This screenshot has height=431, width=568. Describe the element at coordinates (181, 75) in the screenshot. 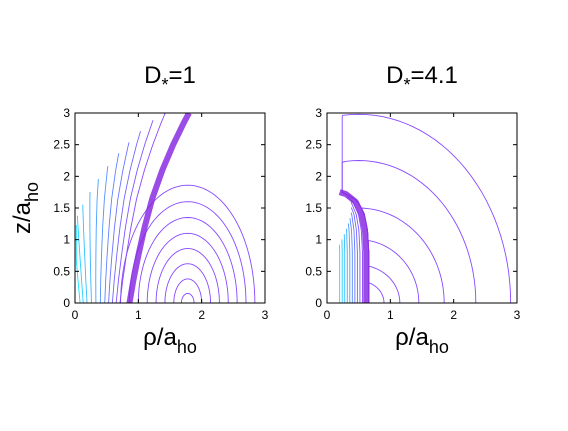

I see `panel-title-rest: =1` at that location.